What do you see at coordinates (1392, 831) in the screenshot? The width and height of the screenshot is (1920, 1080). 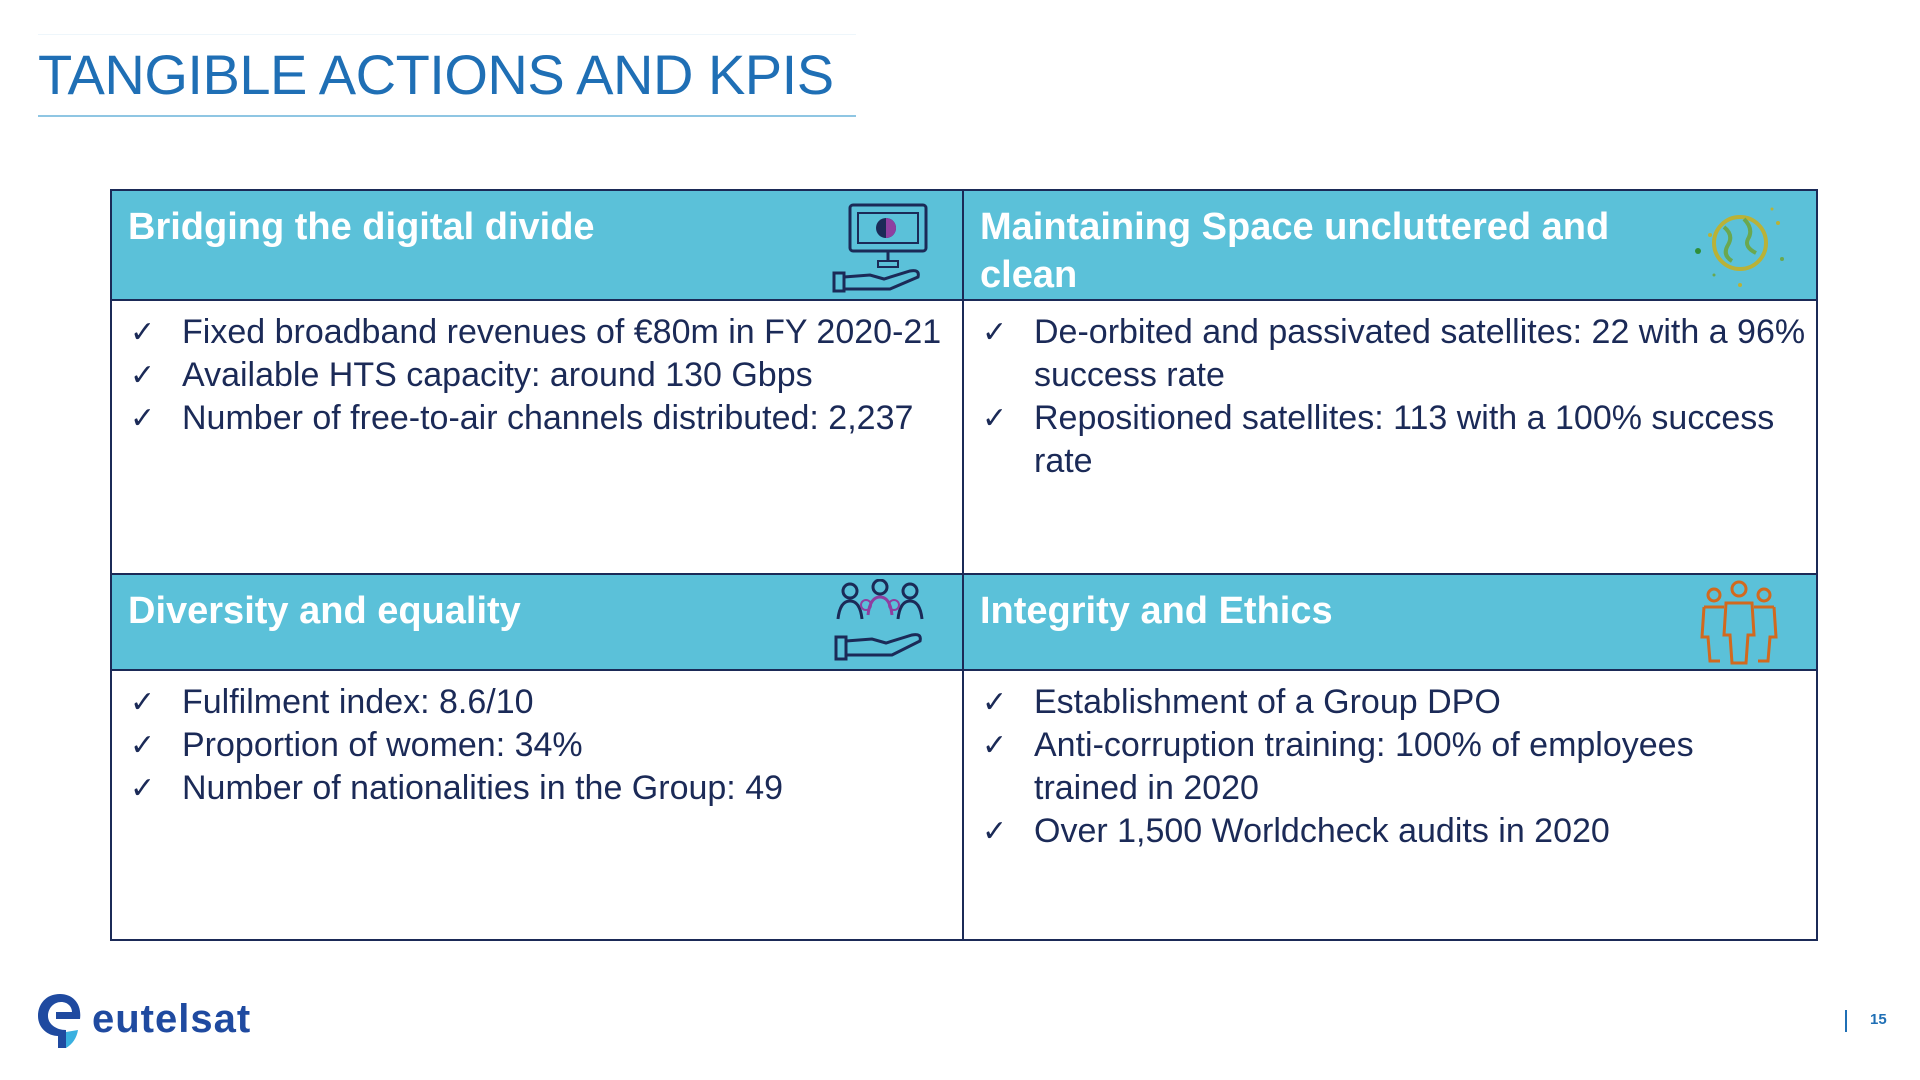 I see `kpi-item: ✓ Over 1,500 Worldcheck audits in 2020` at bounding box center [1392, 831].